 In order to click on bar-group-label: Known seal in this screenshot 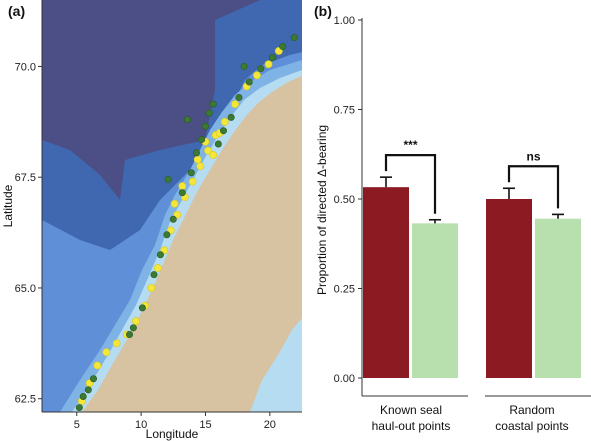, I will do `click(411, 410)`.